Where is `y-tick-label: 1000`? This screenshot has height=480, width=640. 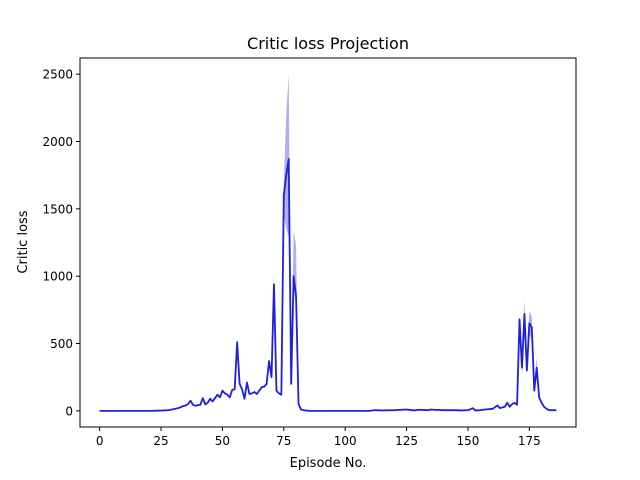 y-tick-label: 1000 is located at coordinates (57, 277).